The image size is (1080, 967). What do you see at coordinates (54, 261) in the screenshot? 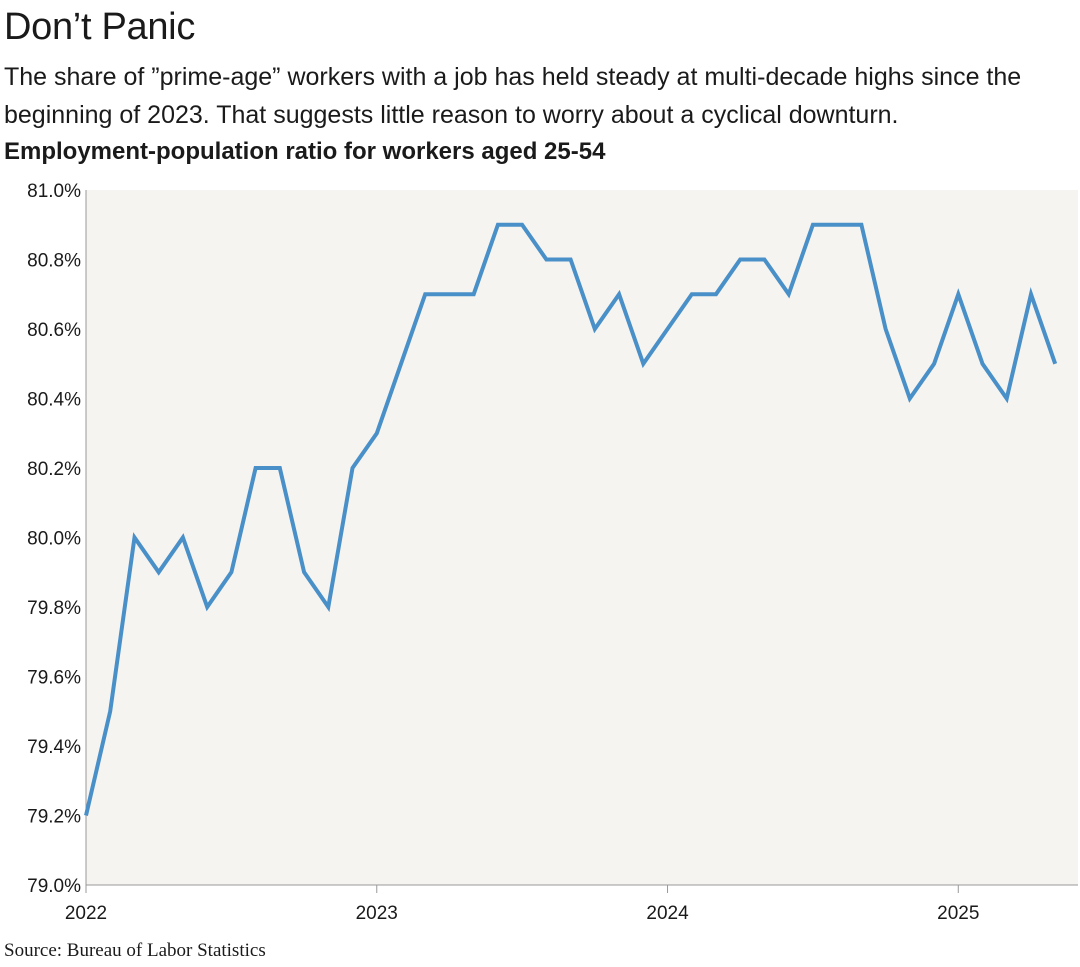
I see `y-tick-label: 80.8%` at bounding box center [54, 261].